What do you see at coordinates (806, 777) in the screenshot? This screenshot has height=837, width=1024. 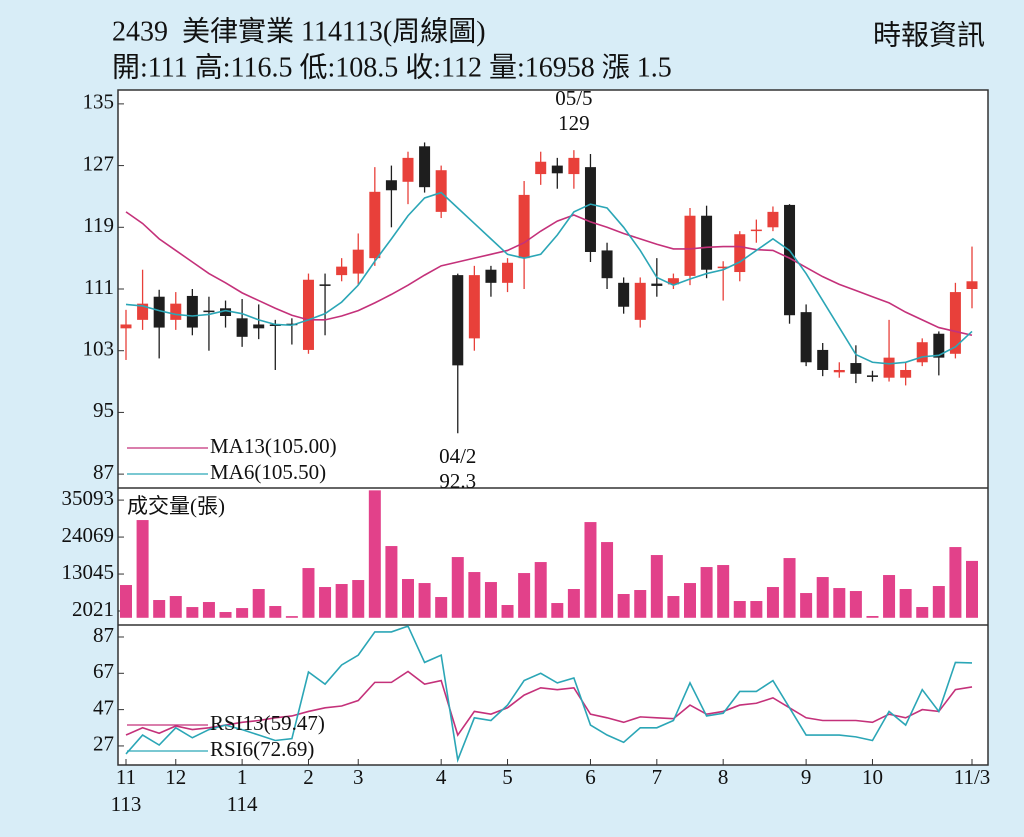 I see `x-tick-label: 9` at bounding box center [806, 777].